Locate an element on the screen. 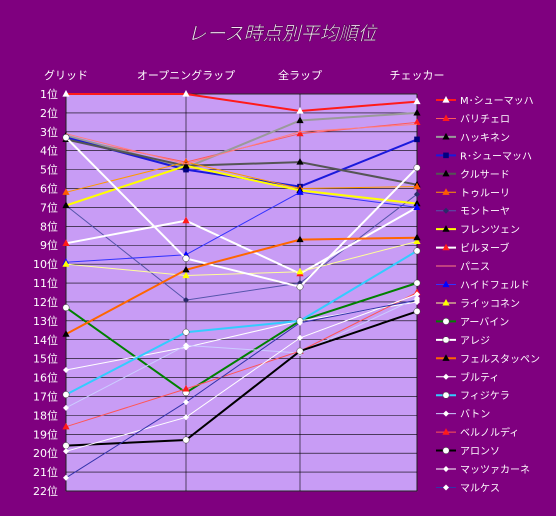  y-tick-label: 8位 is located at coordinates (49, 226).